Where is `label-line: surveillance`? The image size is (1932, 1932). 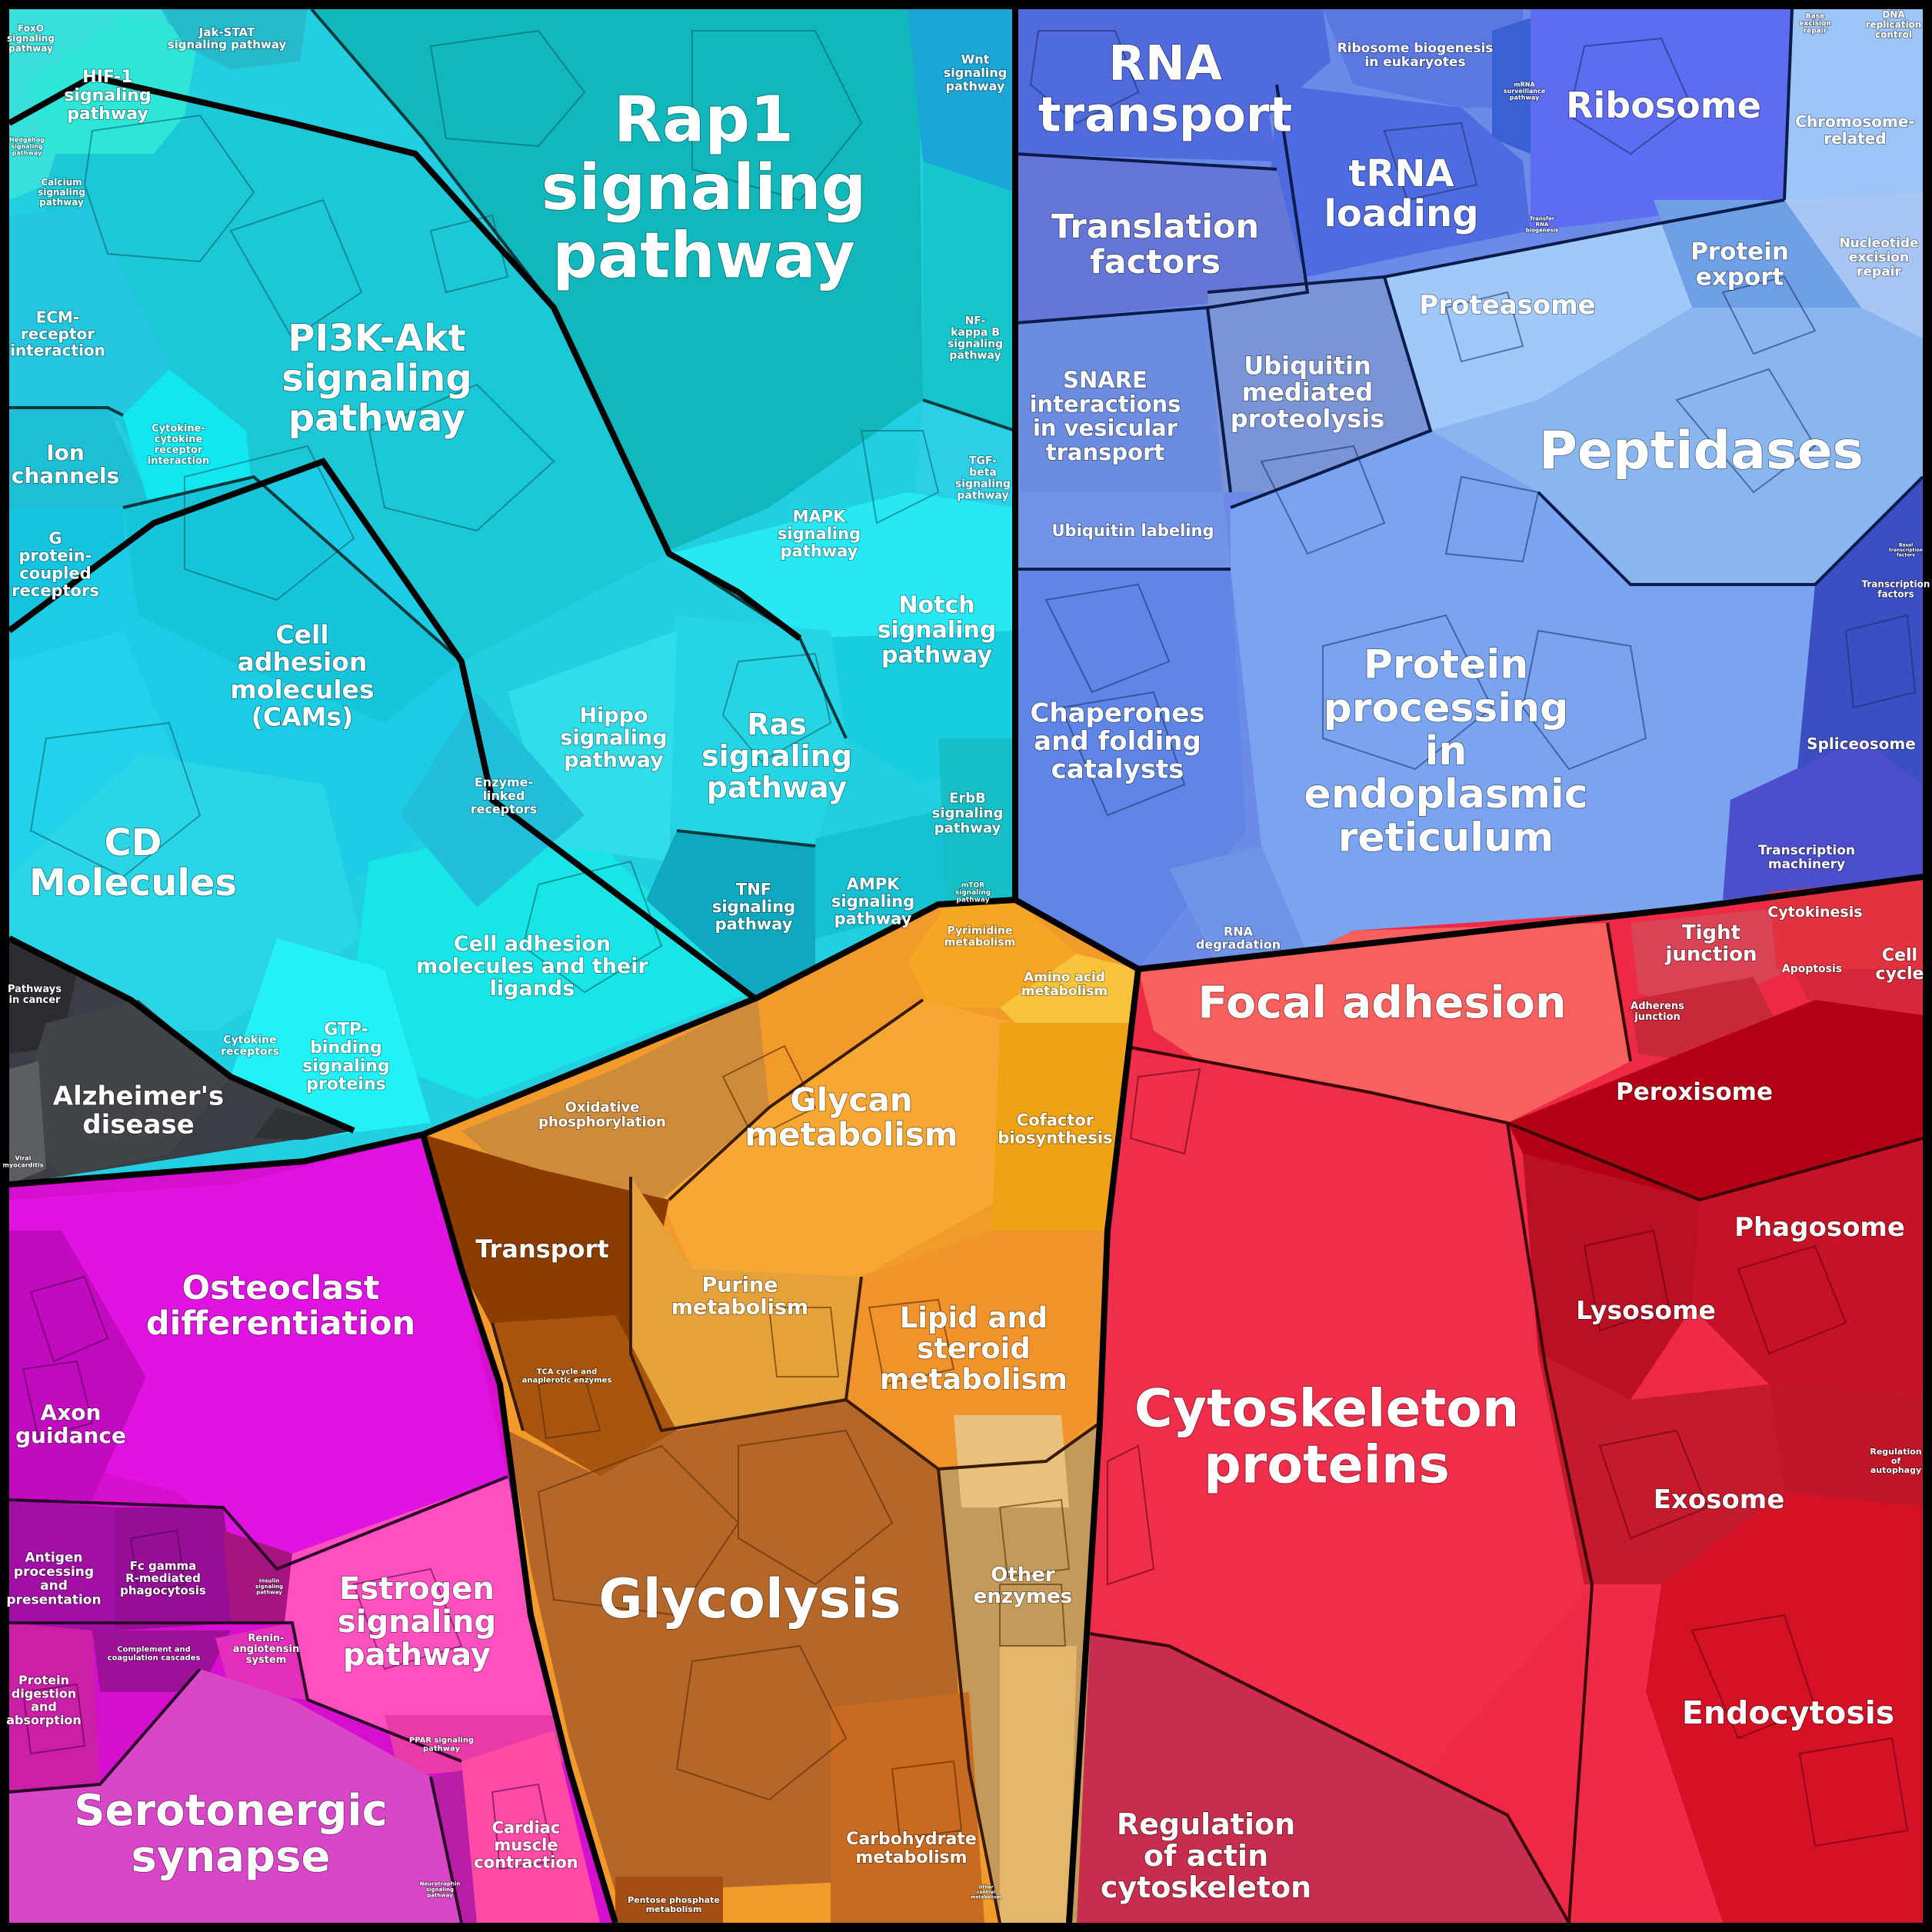 label-line: surveillance is located at coordinates (1525, 91).